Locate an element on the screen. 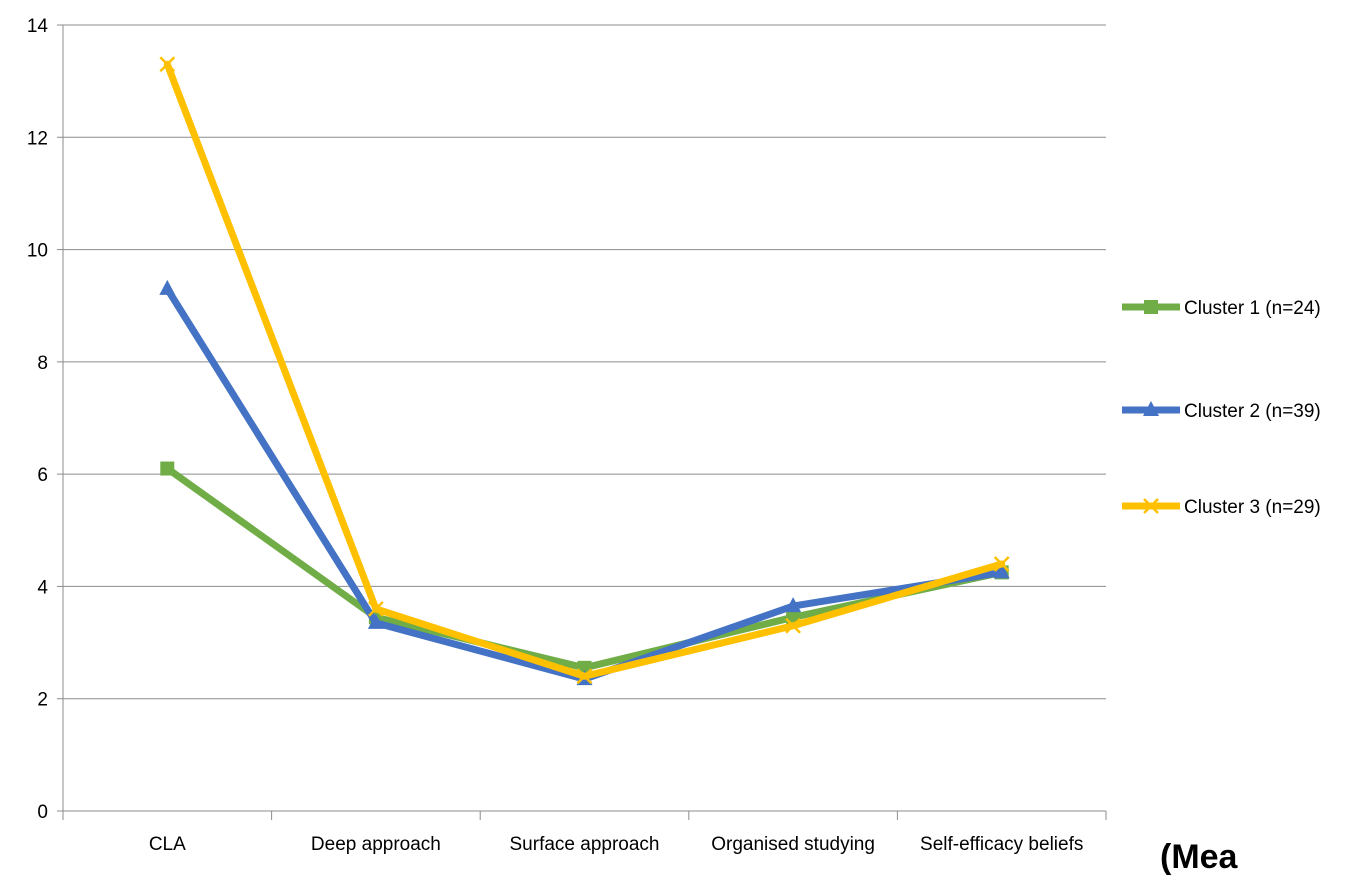 This screenshot has width=1358, height=877. x-tick-label: Self-efficacy beliefs is located at coordinates (1001, 844).